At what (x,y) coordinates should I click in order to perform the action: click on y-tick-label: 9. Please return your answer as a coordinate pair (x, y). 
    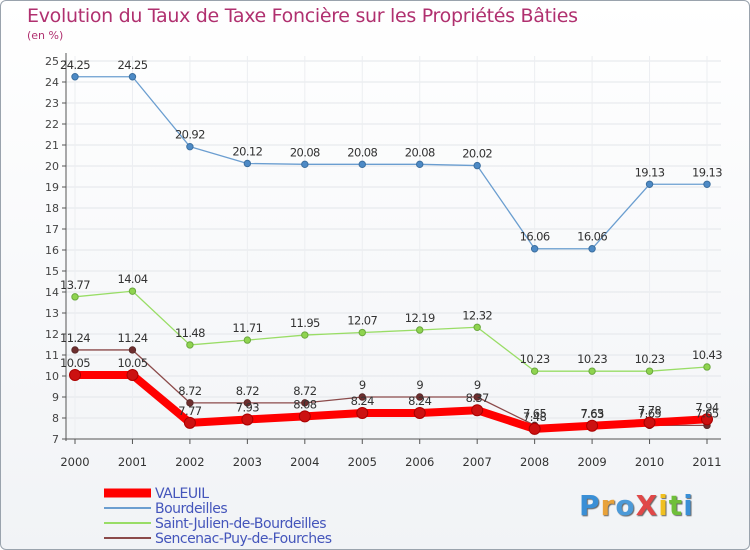
    Looking at the image, I should click on (55, 397).